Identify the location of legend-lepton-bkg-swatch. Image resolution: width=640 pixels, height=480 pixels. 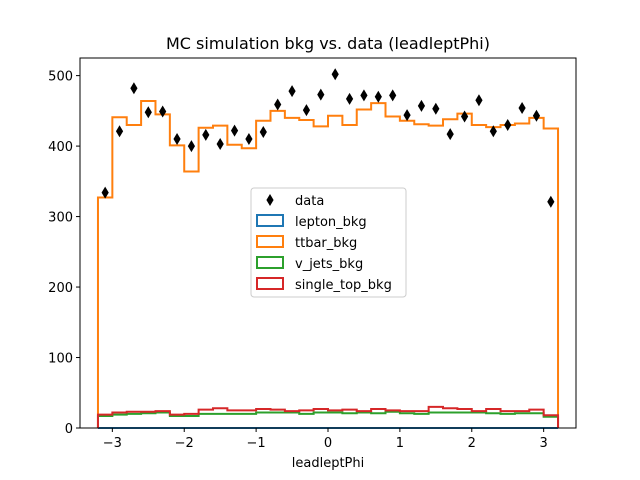
(270, 220).